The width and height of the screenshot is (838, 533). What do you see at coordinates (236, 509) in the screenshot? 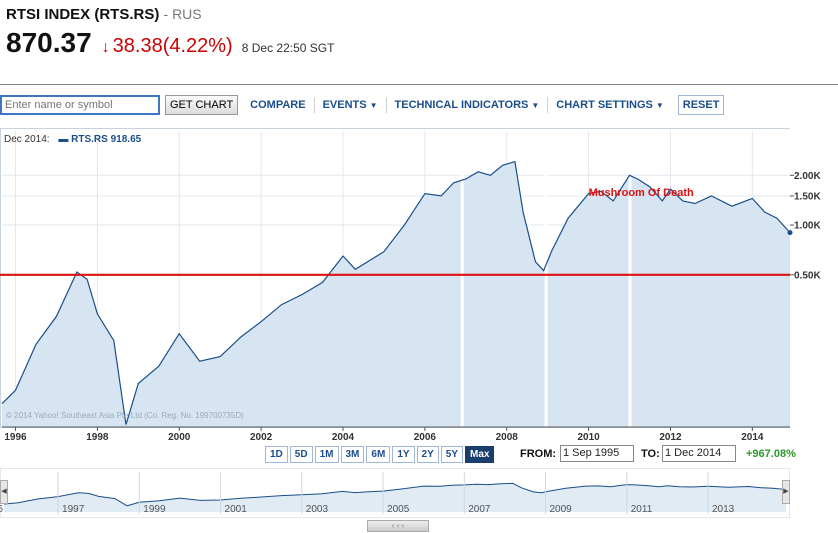
I see `navigator-label: 2001` at bounding box center [236, 509].